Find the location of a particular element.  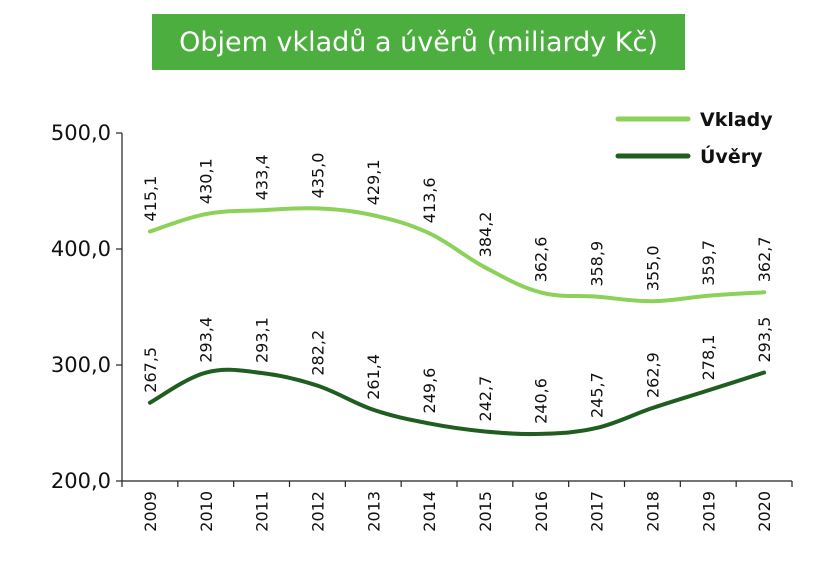

legend-label: Úvěry is located at coordinates (731, 156).